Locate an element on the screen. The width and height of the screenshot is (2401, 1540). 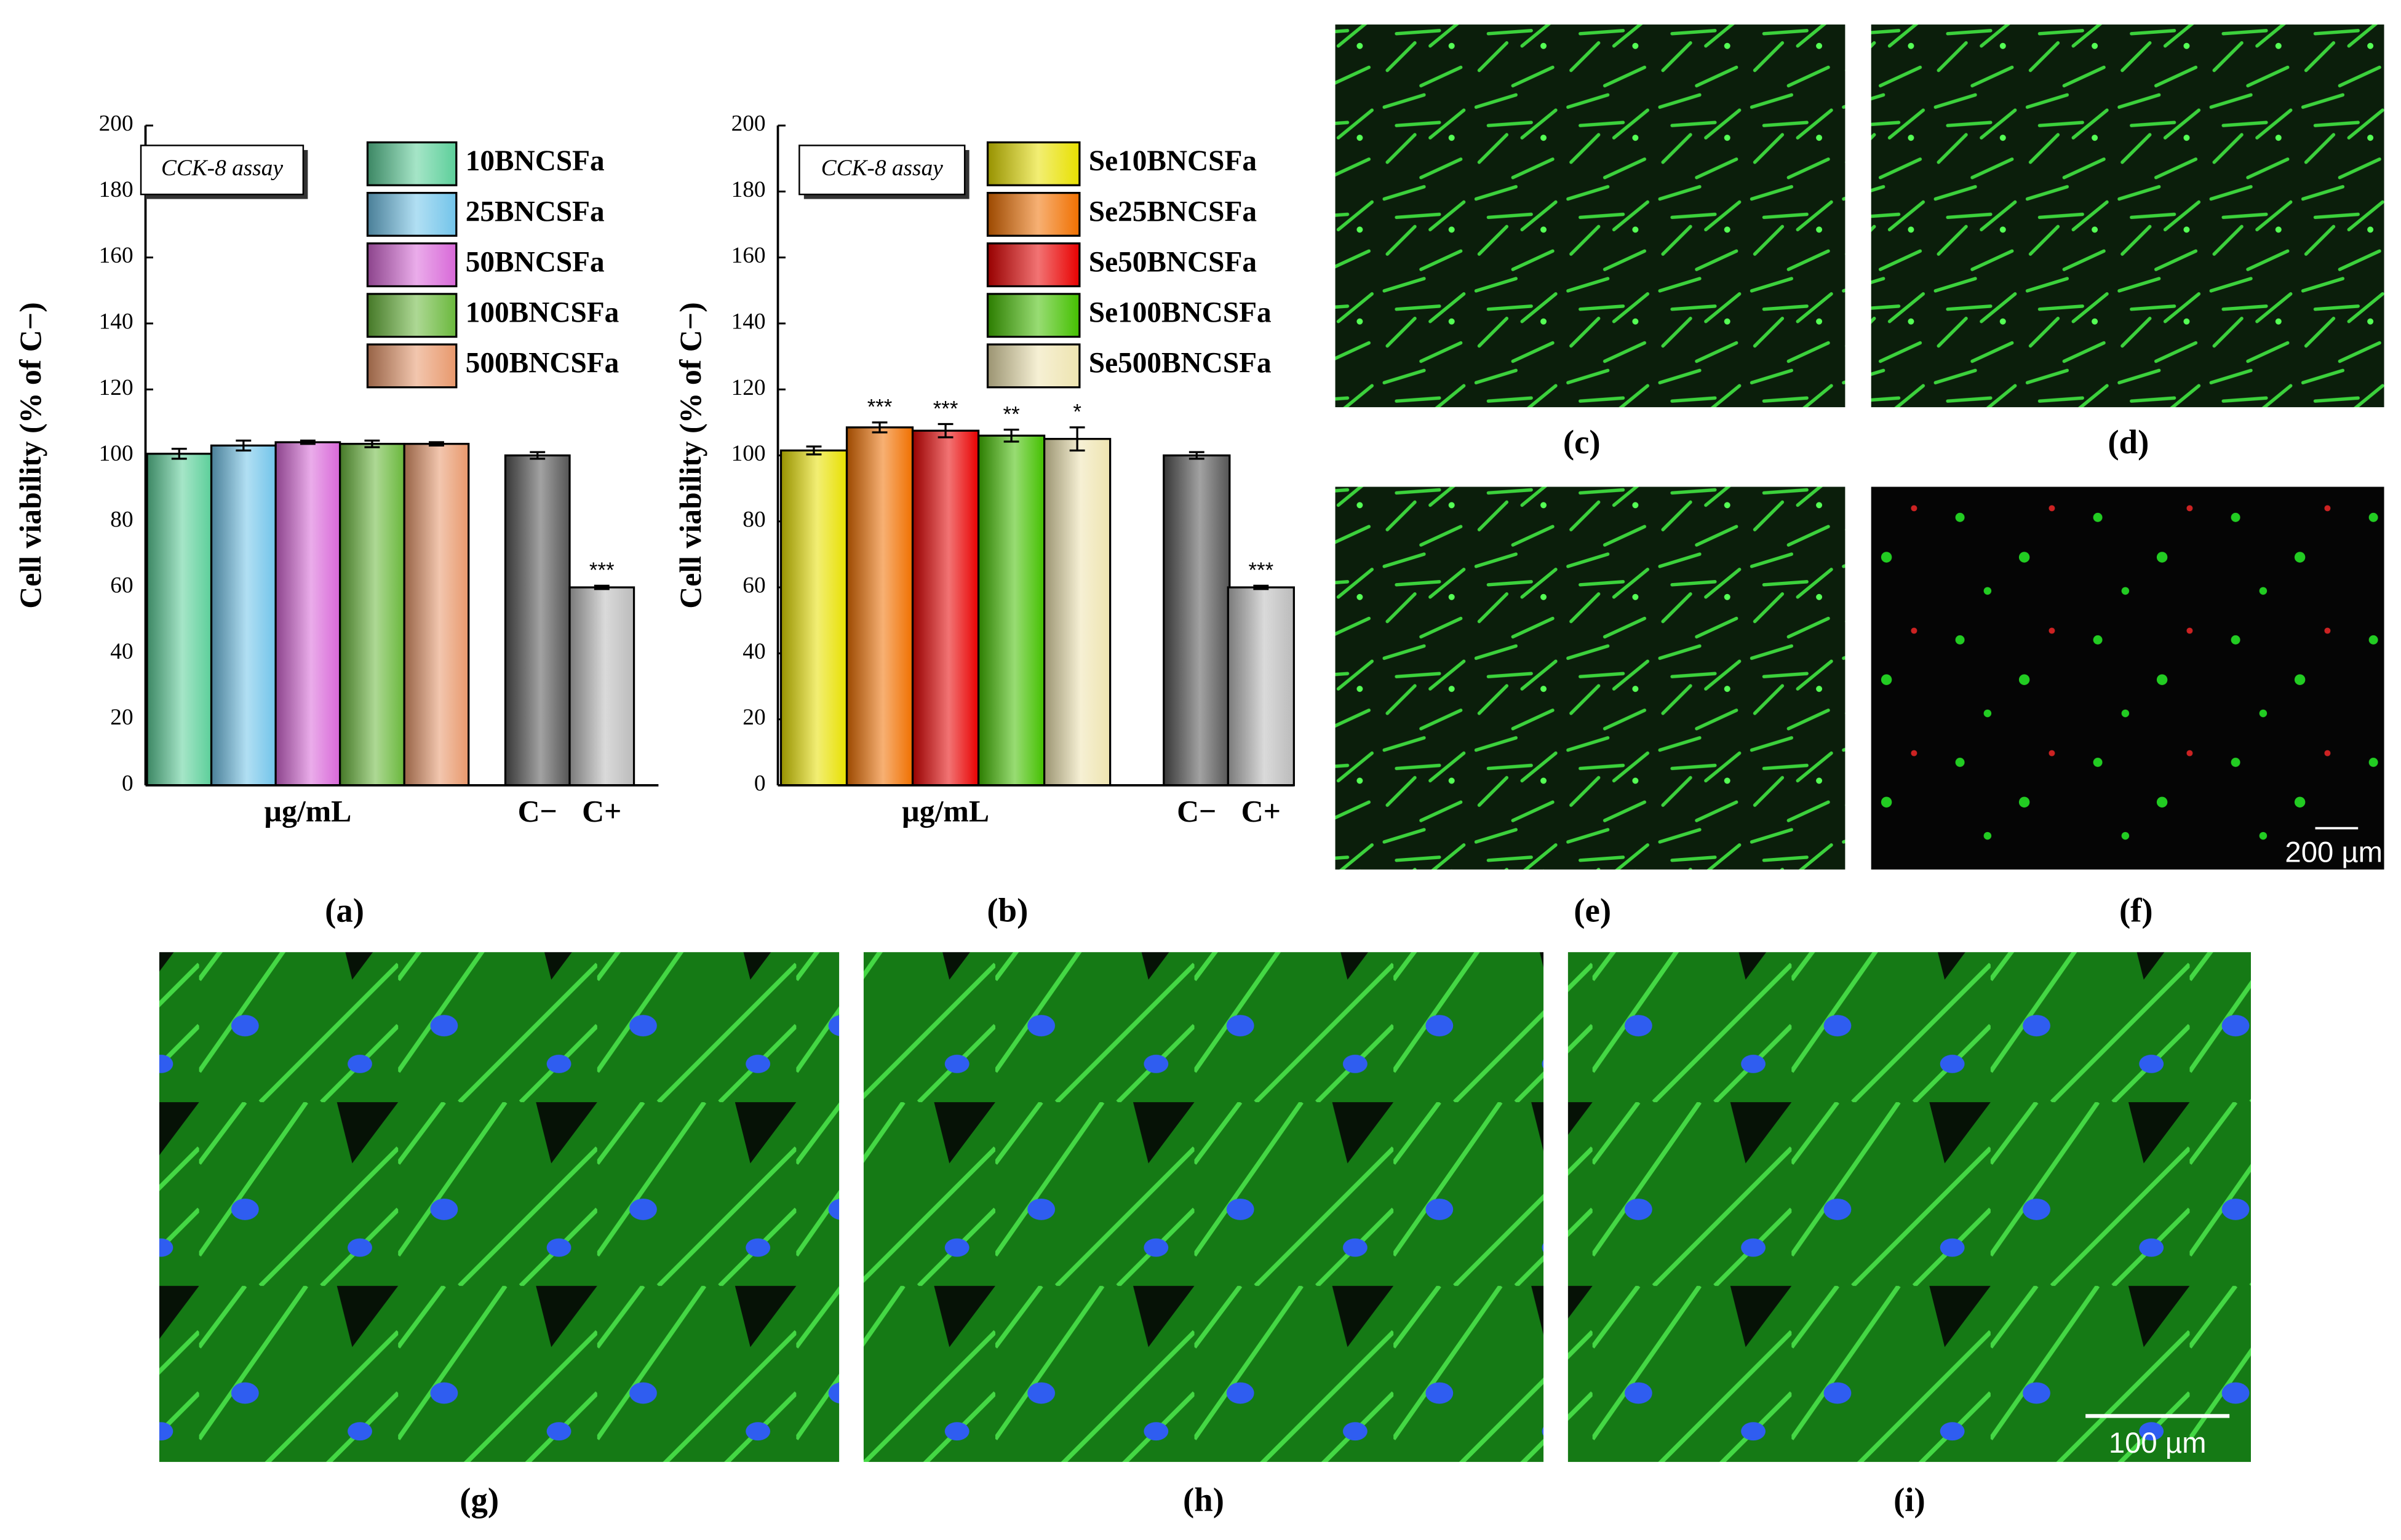
legend-label: 100BNCSFa is located at coordinates (542, 313).